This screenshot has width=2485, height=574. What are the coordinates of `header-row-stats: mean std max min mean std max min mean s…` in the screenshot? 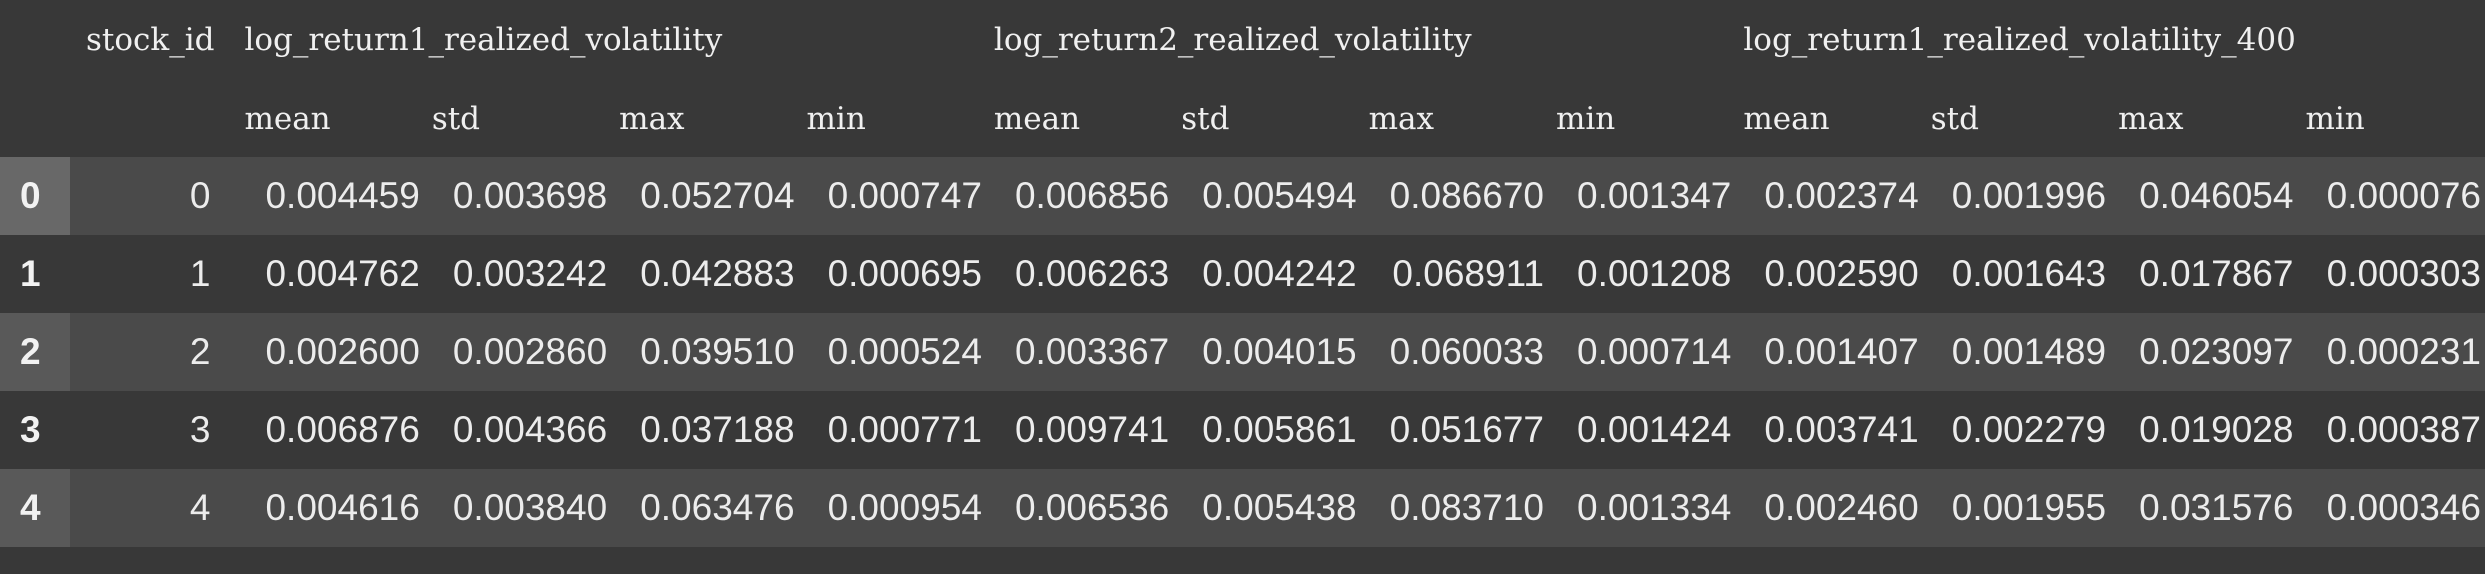 It's located at (1242, 118).